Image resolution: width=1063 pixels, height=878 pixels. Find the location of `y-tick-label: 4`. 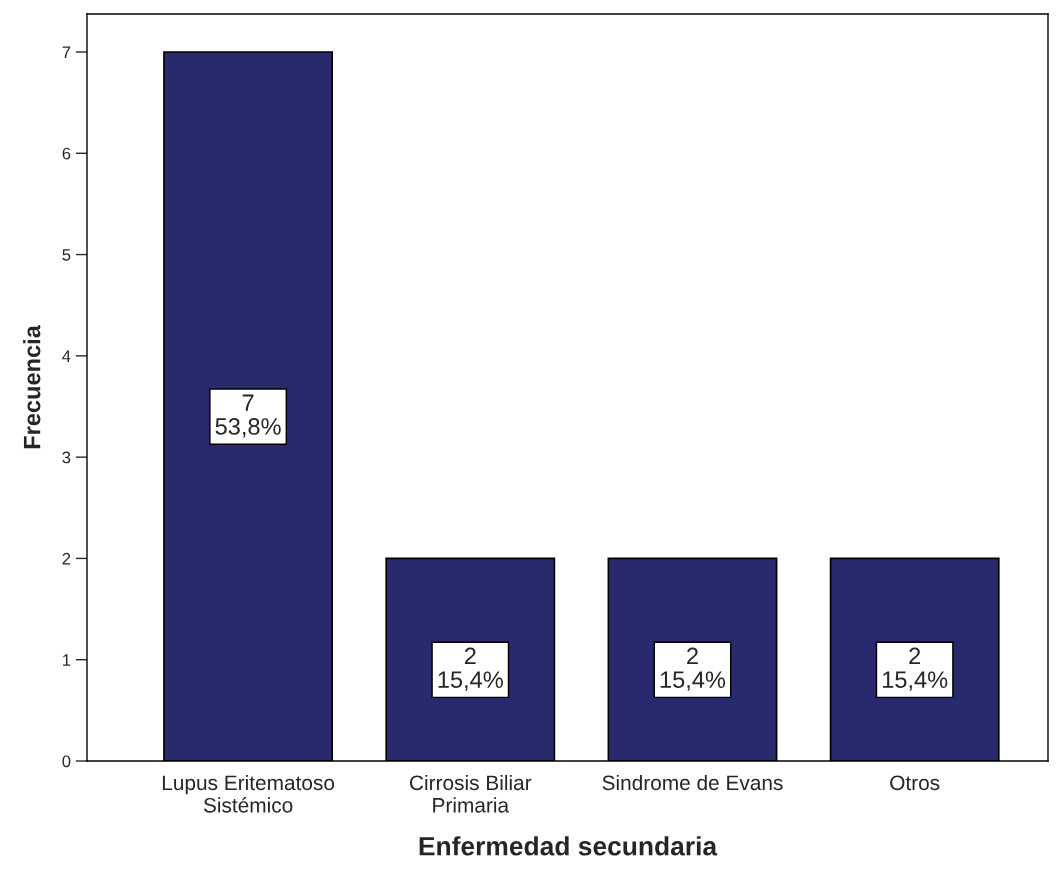

y-tick-label: 4 is located at coordinates (66, 356).